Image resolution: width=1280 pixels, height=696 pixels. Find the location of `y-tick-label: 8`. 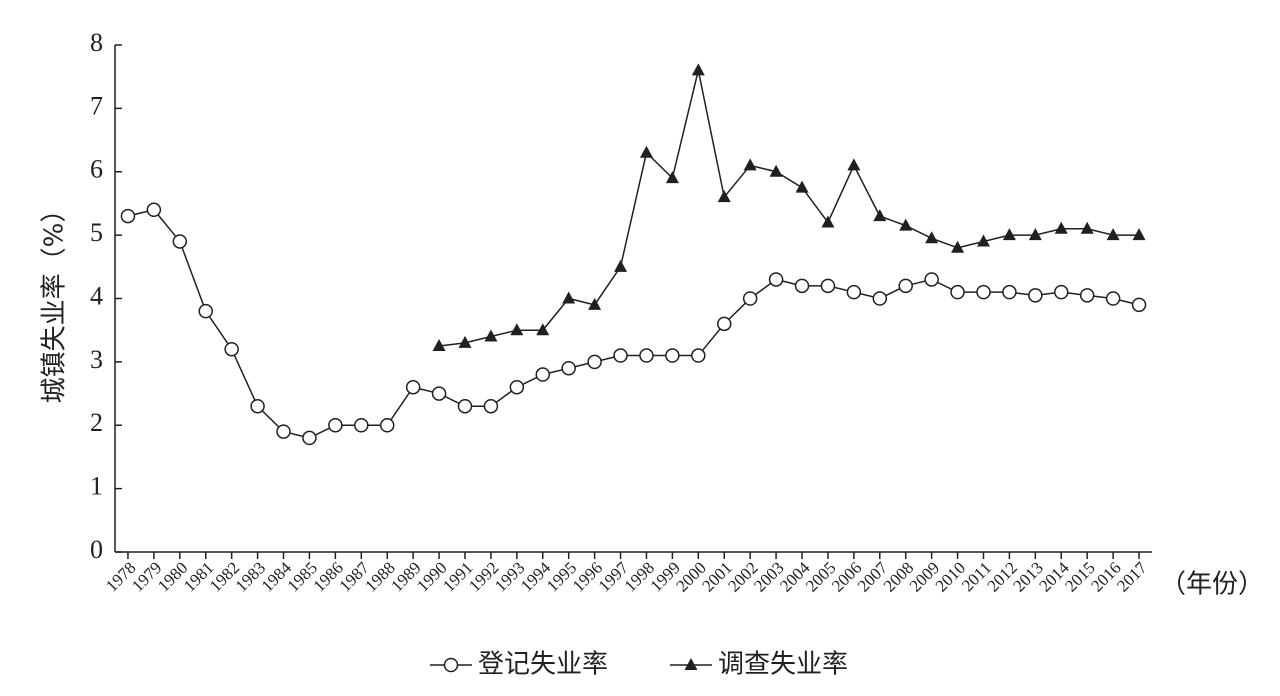

y-tick-label: 8 is located at coordinates (96, 42).